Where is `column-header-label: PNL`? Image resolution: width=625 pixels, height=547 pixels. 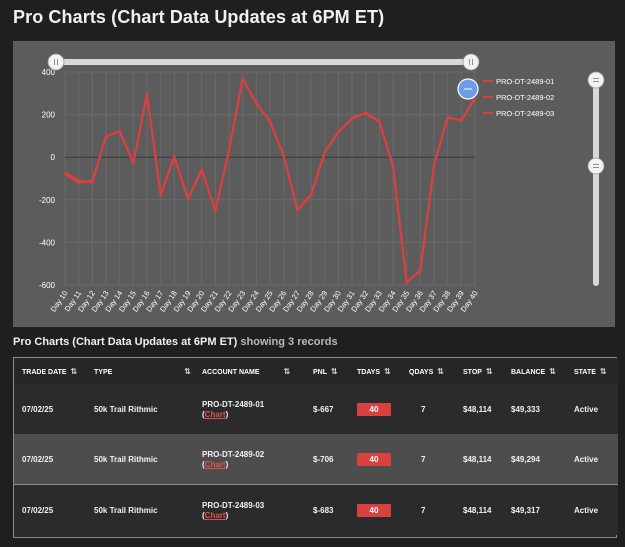 column-header-label: PNL is located at coordinates (320, 372).